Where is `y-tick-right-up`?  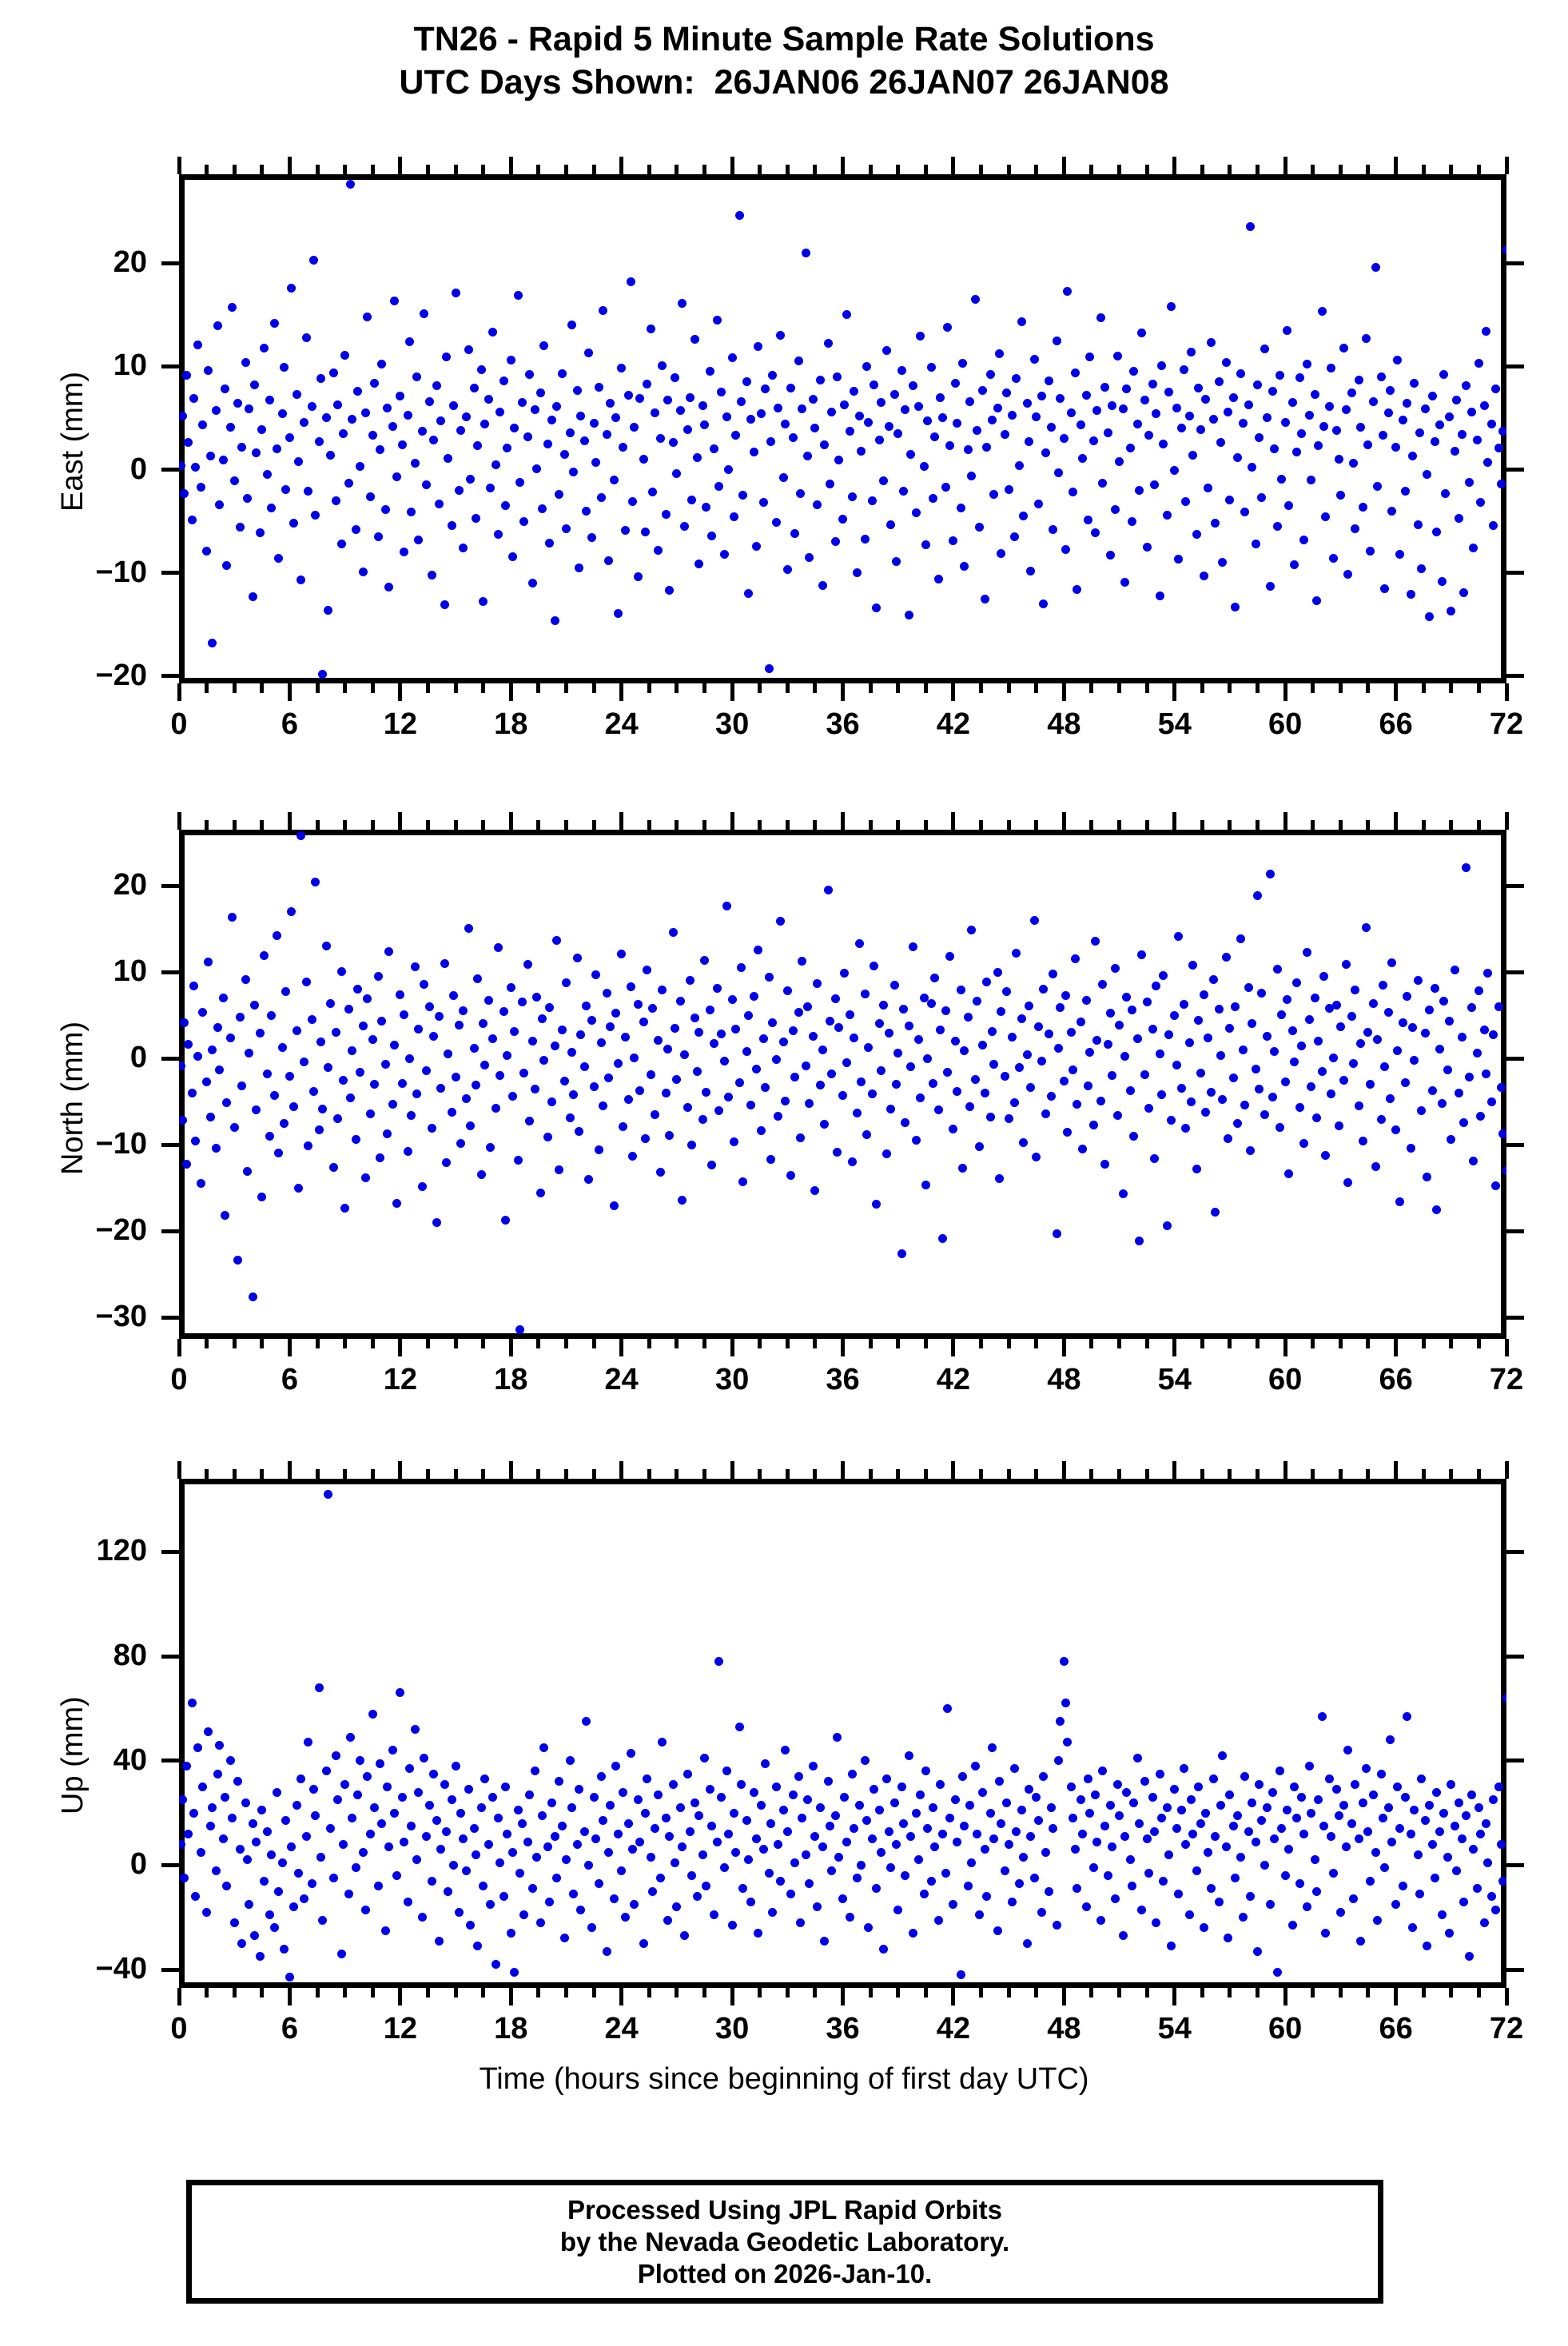
y-tick-right-up is located at coordinates (1515, 1864).